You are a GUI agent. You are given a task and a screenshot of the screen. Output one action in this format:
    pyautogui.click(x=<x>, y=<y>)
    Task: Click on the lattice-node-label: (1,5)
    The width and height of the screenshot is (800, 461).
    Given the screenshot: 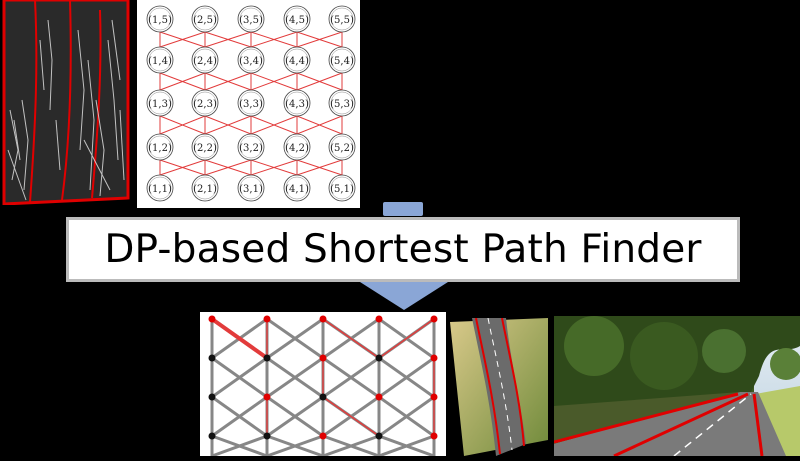 What is the action you would take?
    pyautogui.click(x=160, y=20)
    